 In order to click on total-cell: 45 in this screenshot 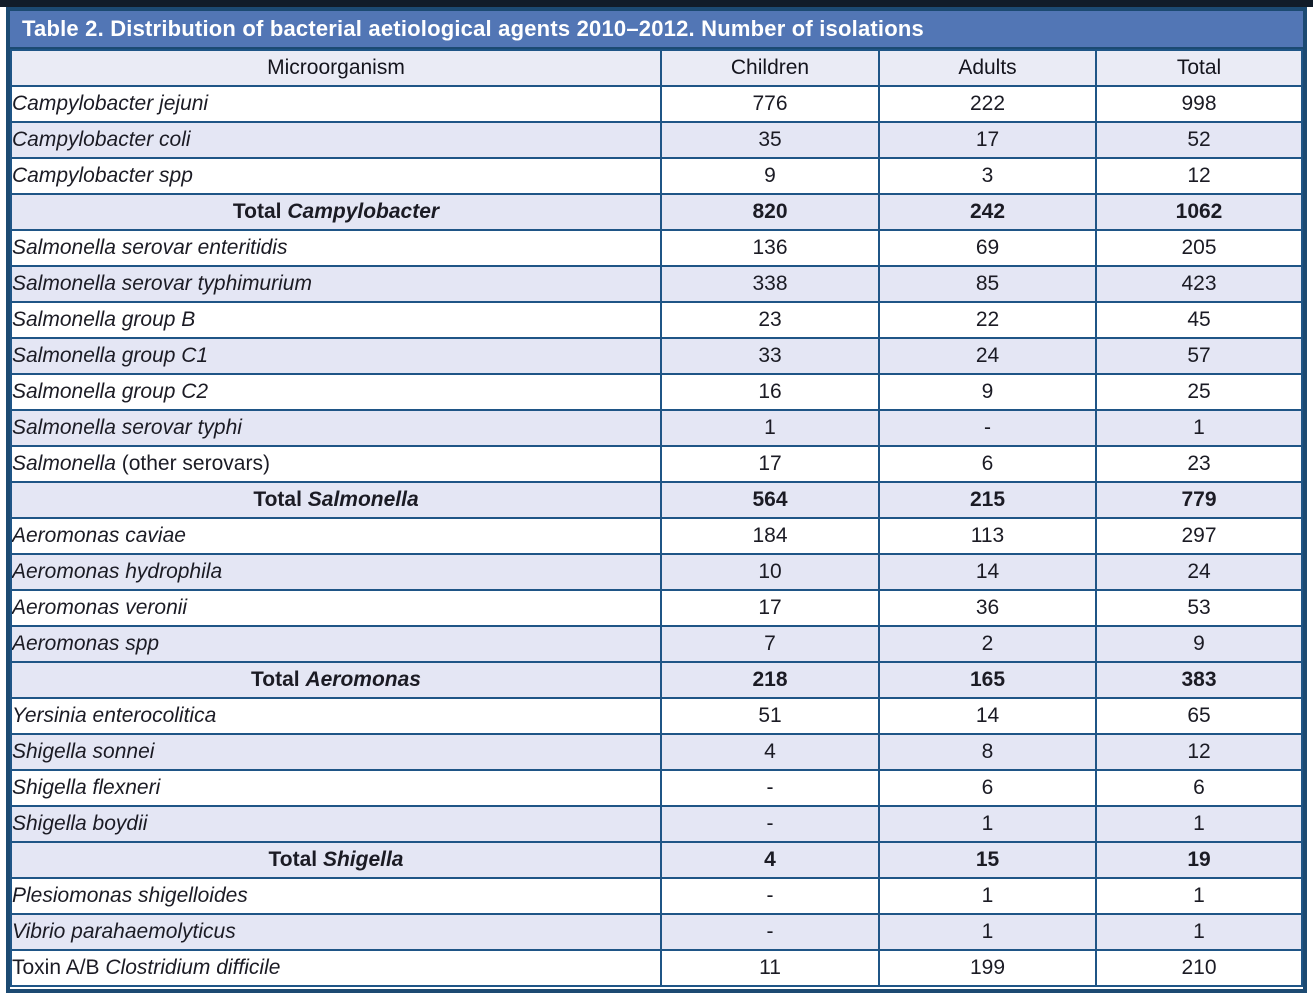, I will do `click(1199, 320)`.